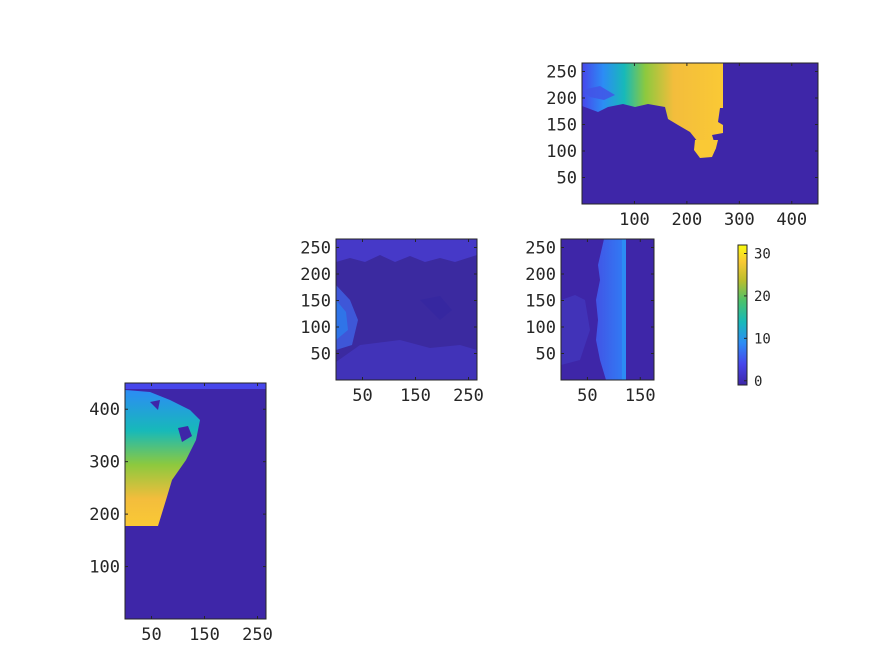  Describe the element at coordinates (762, 254) in the screenshot. I see `colorbar-tick-label: 30` at that location.